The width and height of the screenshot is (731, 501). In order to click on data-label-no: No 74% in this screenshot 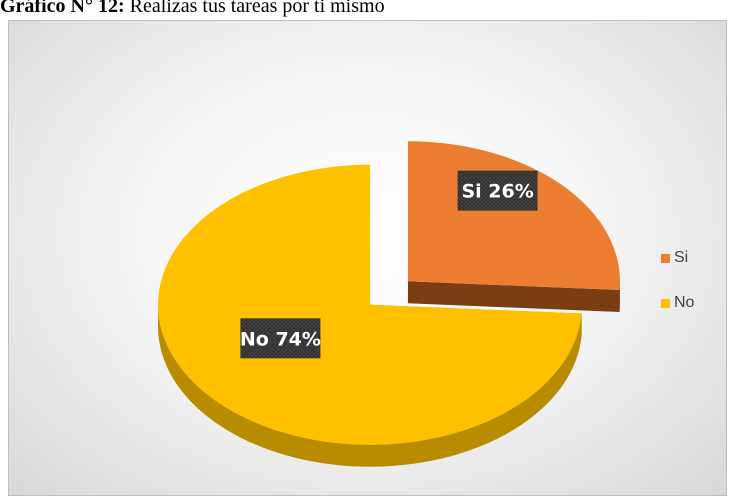, I will do `click(280, 339)`.